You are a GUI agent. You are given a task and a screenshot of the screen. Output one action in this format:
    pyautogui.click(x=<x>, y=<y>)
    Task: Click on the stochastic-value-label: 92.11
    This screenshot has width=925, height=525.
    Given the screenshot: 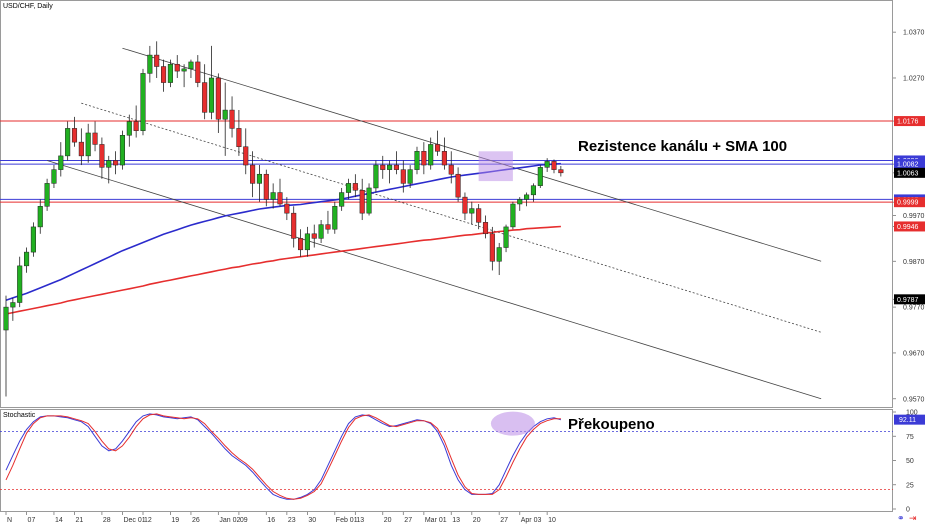 What is the action you would take?
    pyautogui.click(x=907, y=420)
    